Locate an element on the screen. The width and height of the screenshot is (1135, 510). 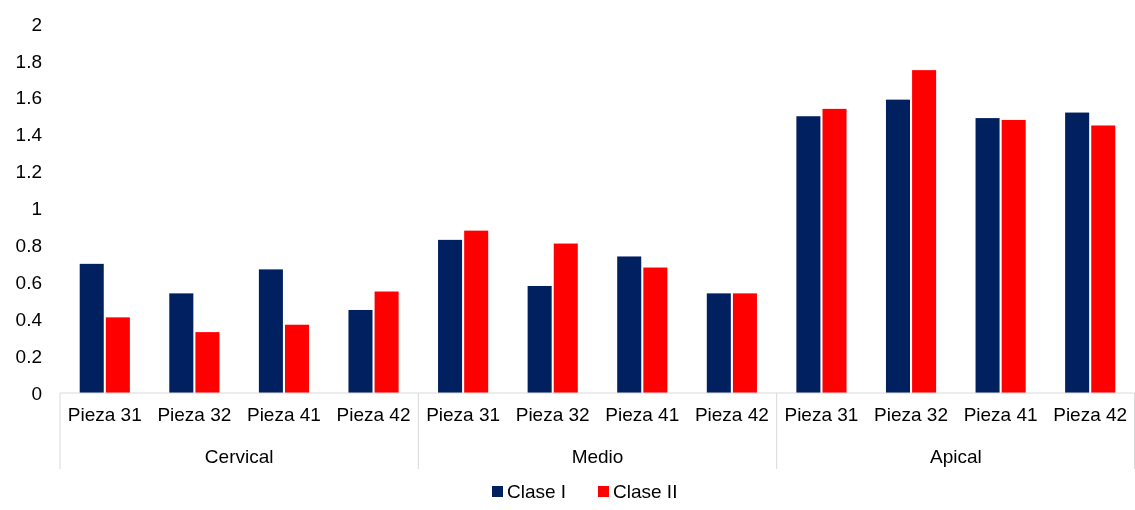
text: Medio is located at coordinates (597, 456).